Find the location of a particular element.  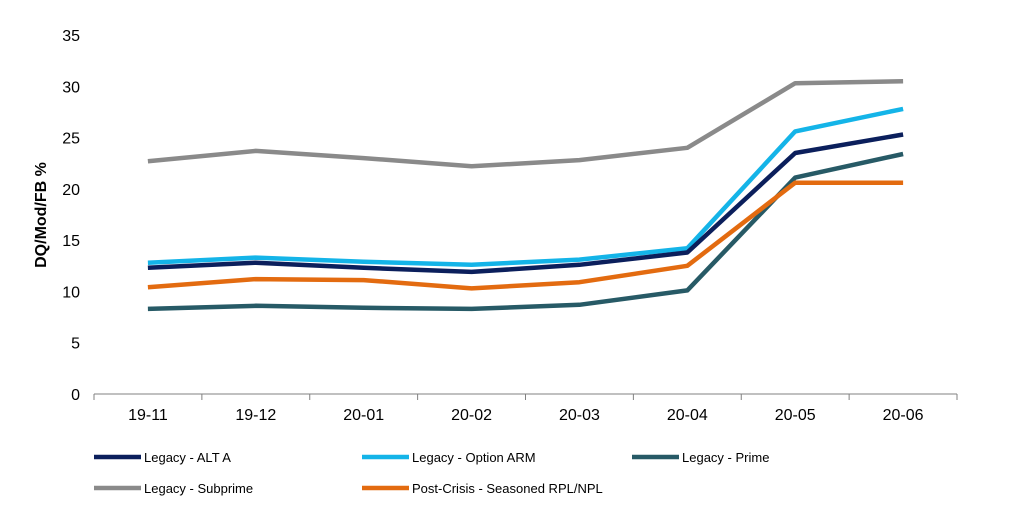

y-tick-label: 35 is located at coordinates (71, 36).